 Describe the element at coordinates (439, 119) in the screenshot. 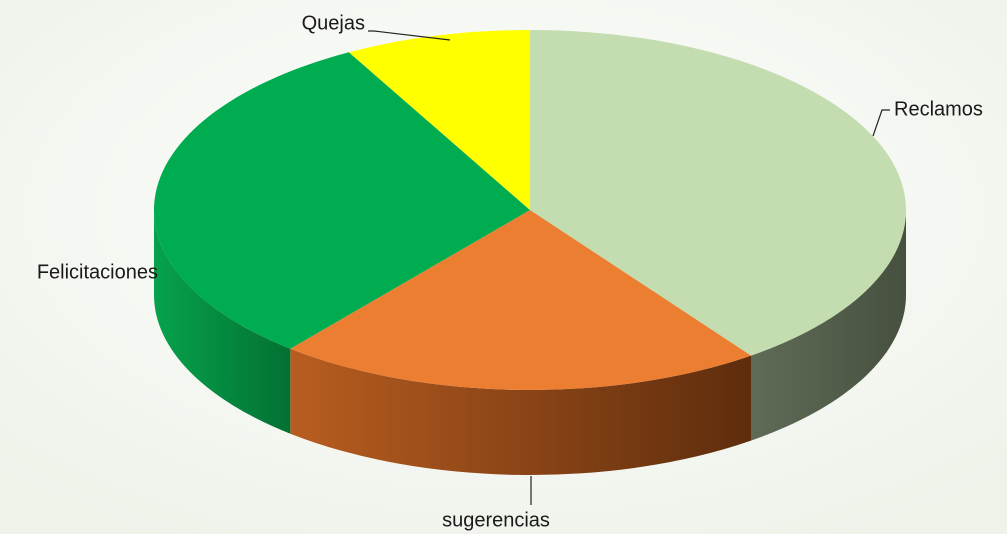

I see `pie-slice-quejas` at that location.